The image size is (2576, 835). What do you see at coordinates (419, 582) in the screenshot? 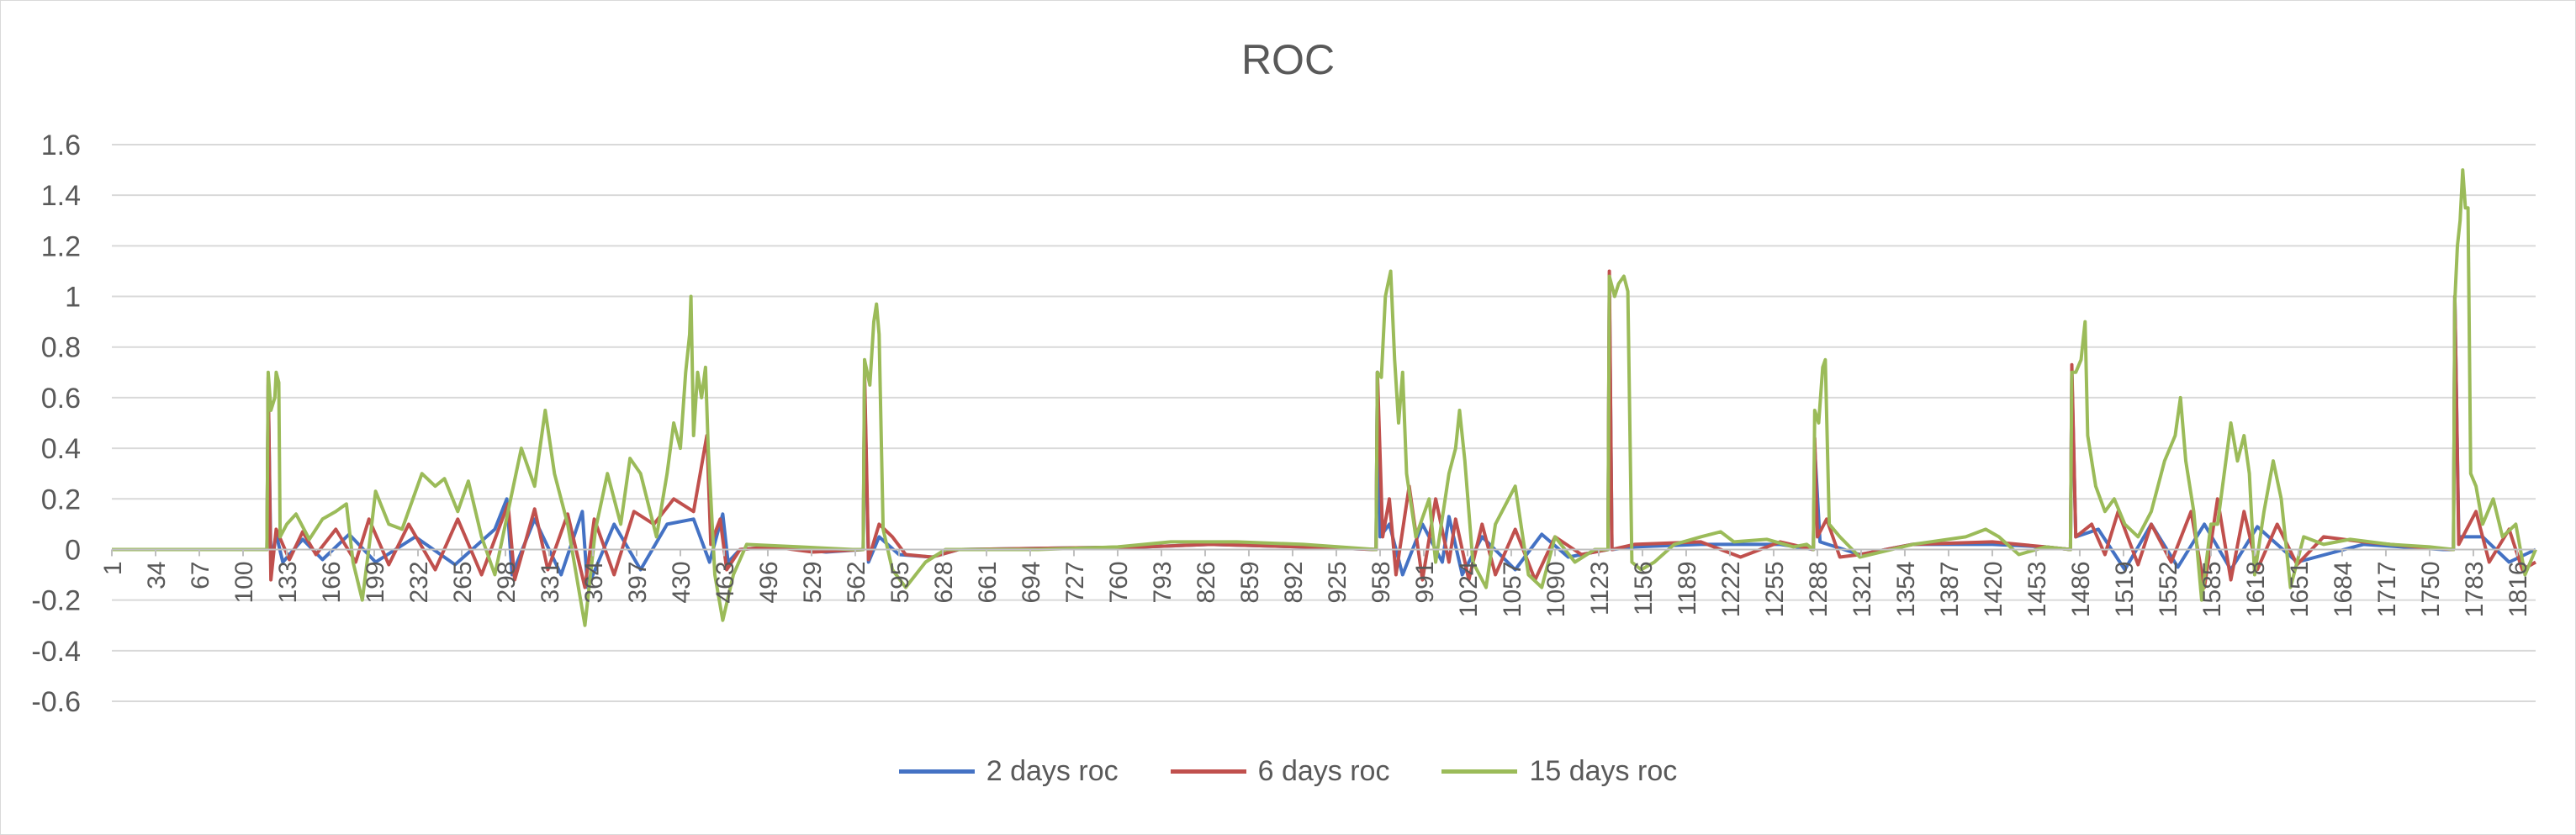
I see `x-tick-label: 232` at bounding box center [419, 582].